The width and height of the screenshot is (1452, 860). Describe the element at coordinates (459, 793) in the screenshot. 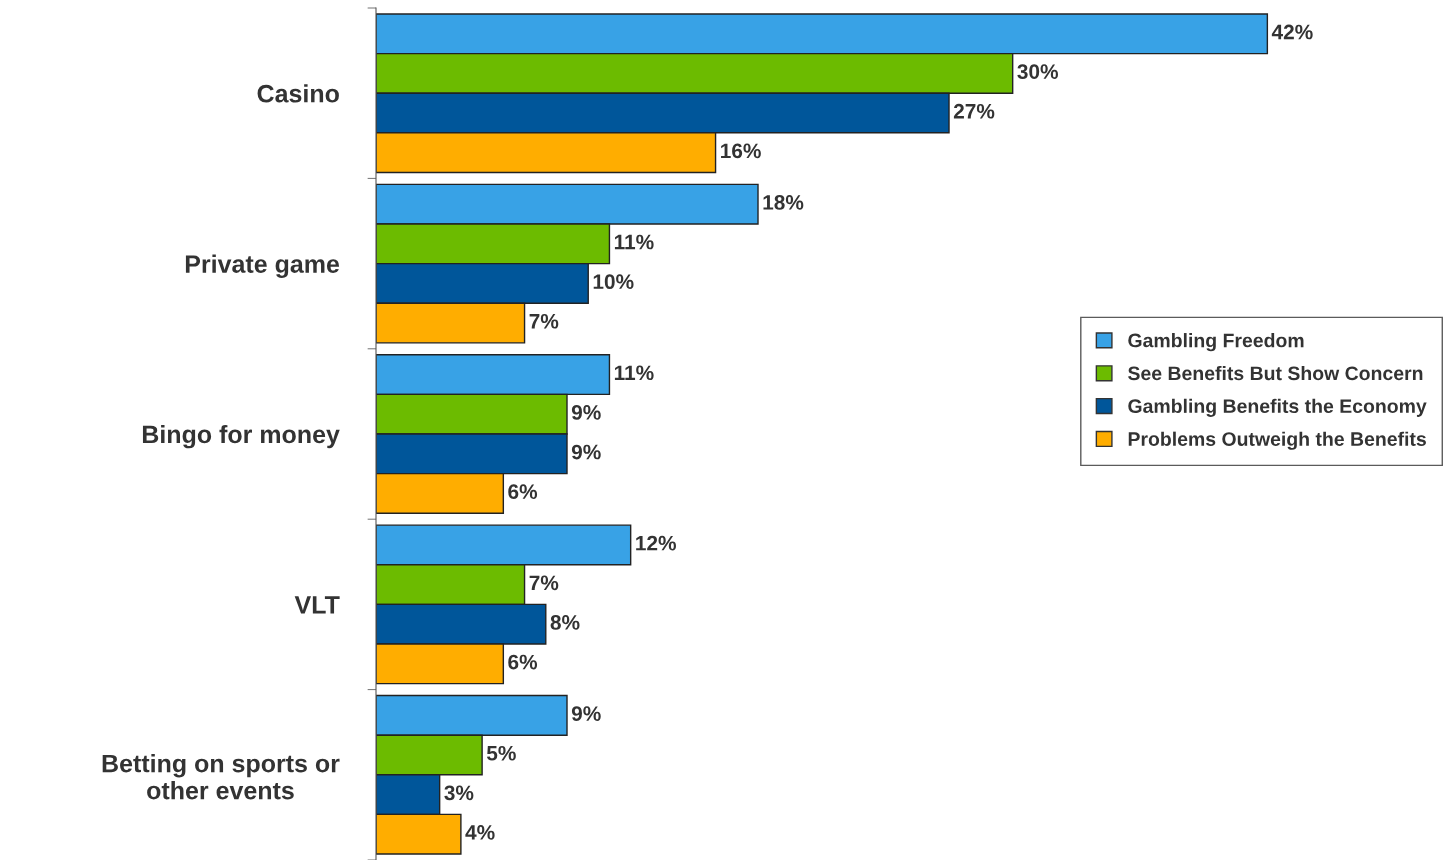

I see `data-label: 3%` at that location.